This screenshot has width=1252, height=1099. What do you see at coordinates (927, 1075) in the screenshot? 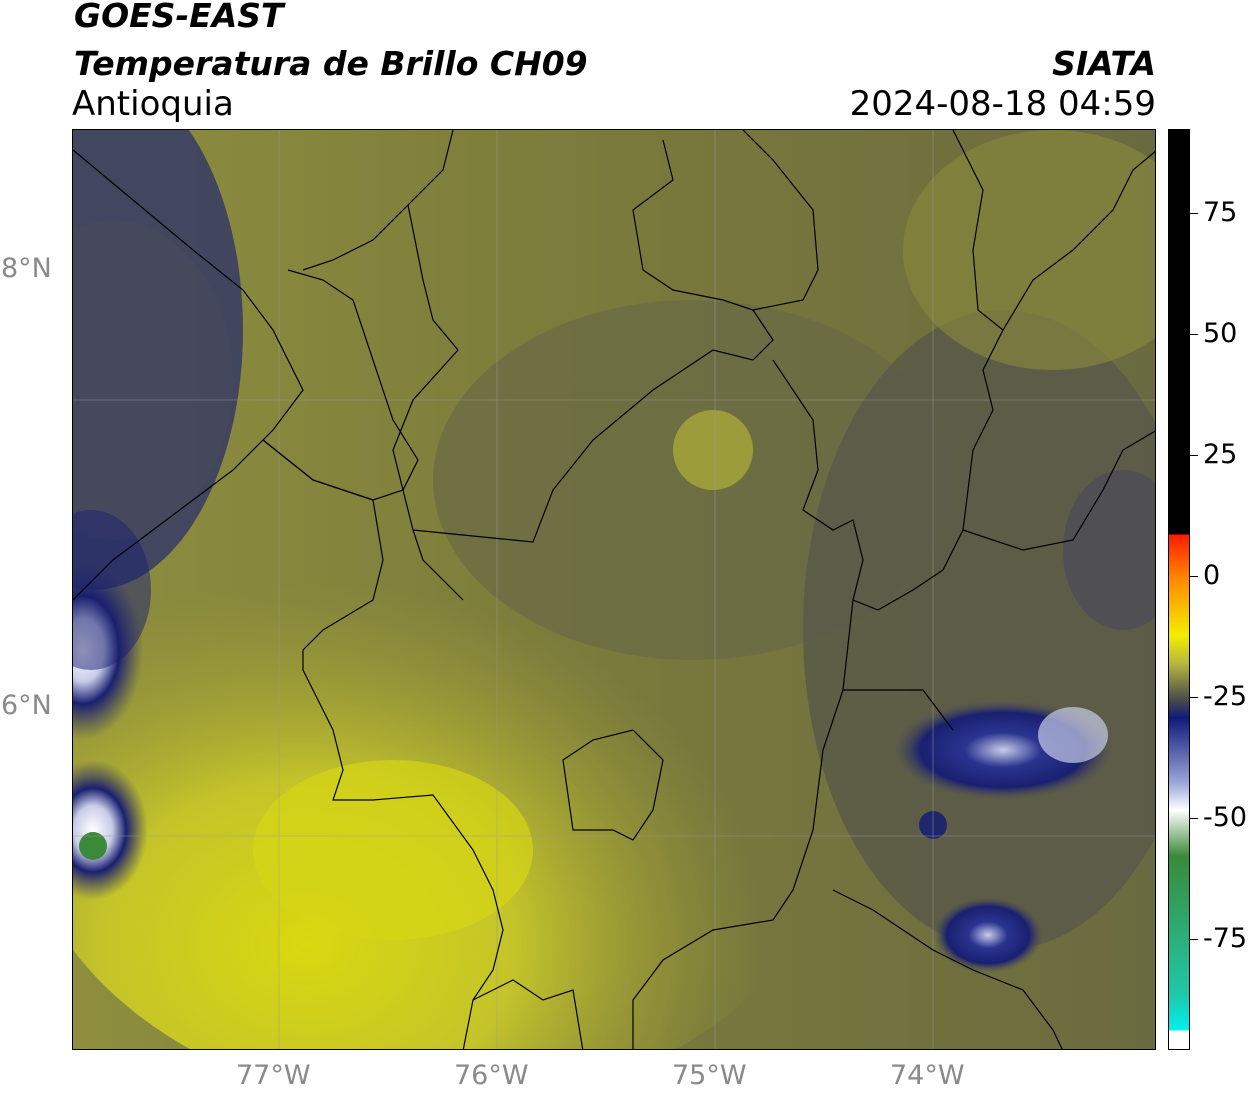
I see `lon-label-74w: 74°W` at bounding box center [927, 1075].